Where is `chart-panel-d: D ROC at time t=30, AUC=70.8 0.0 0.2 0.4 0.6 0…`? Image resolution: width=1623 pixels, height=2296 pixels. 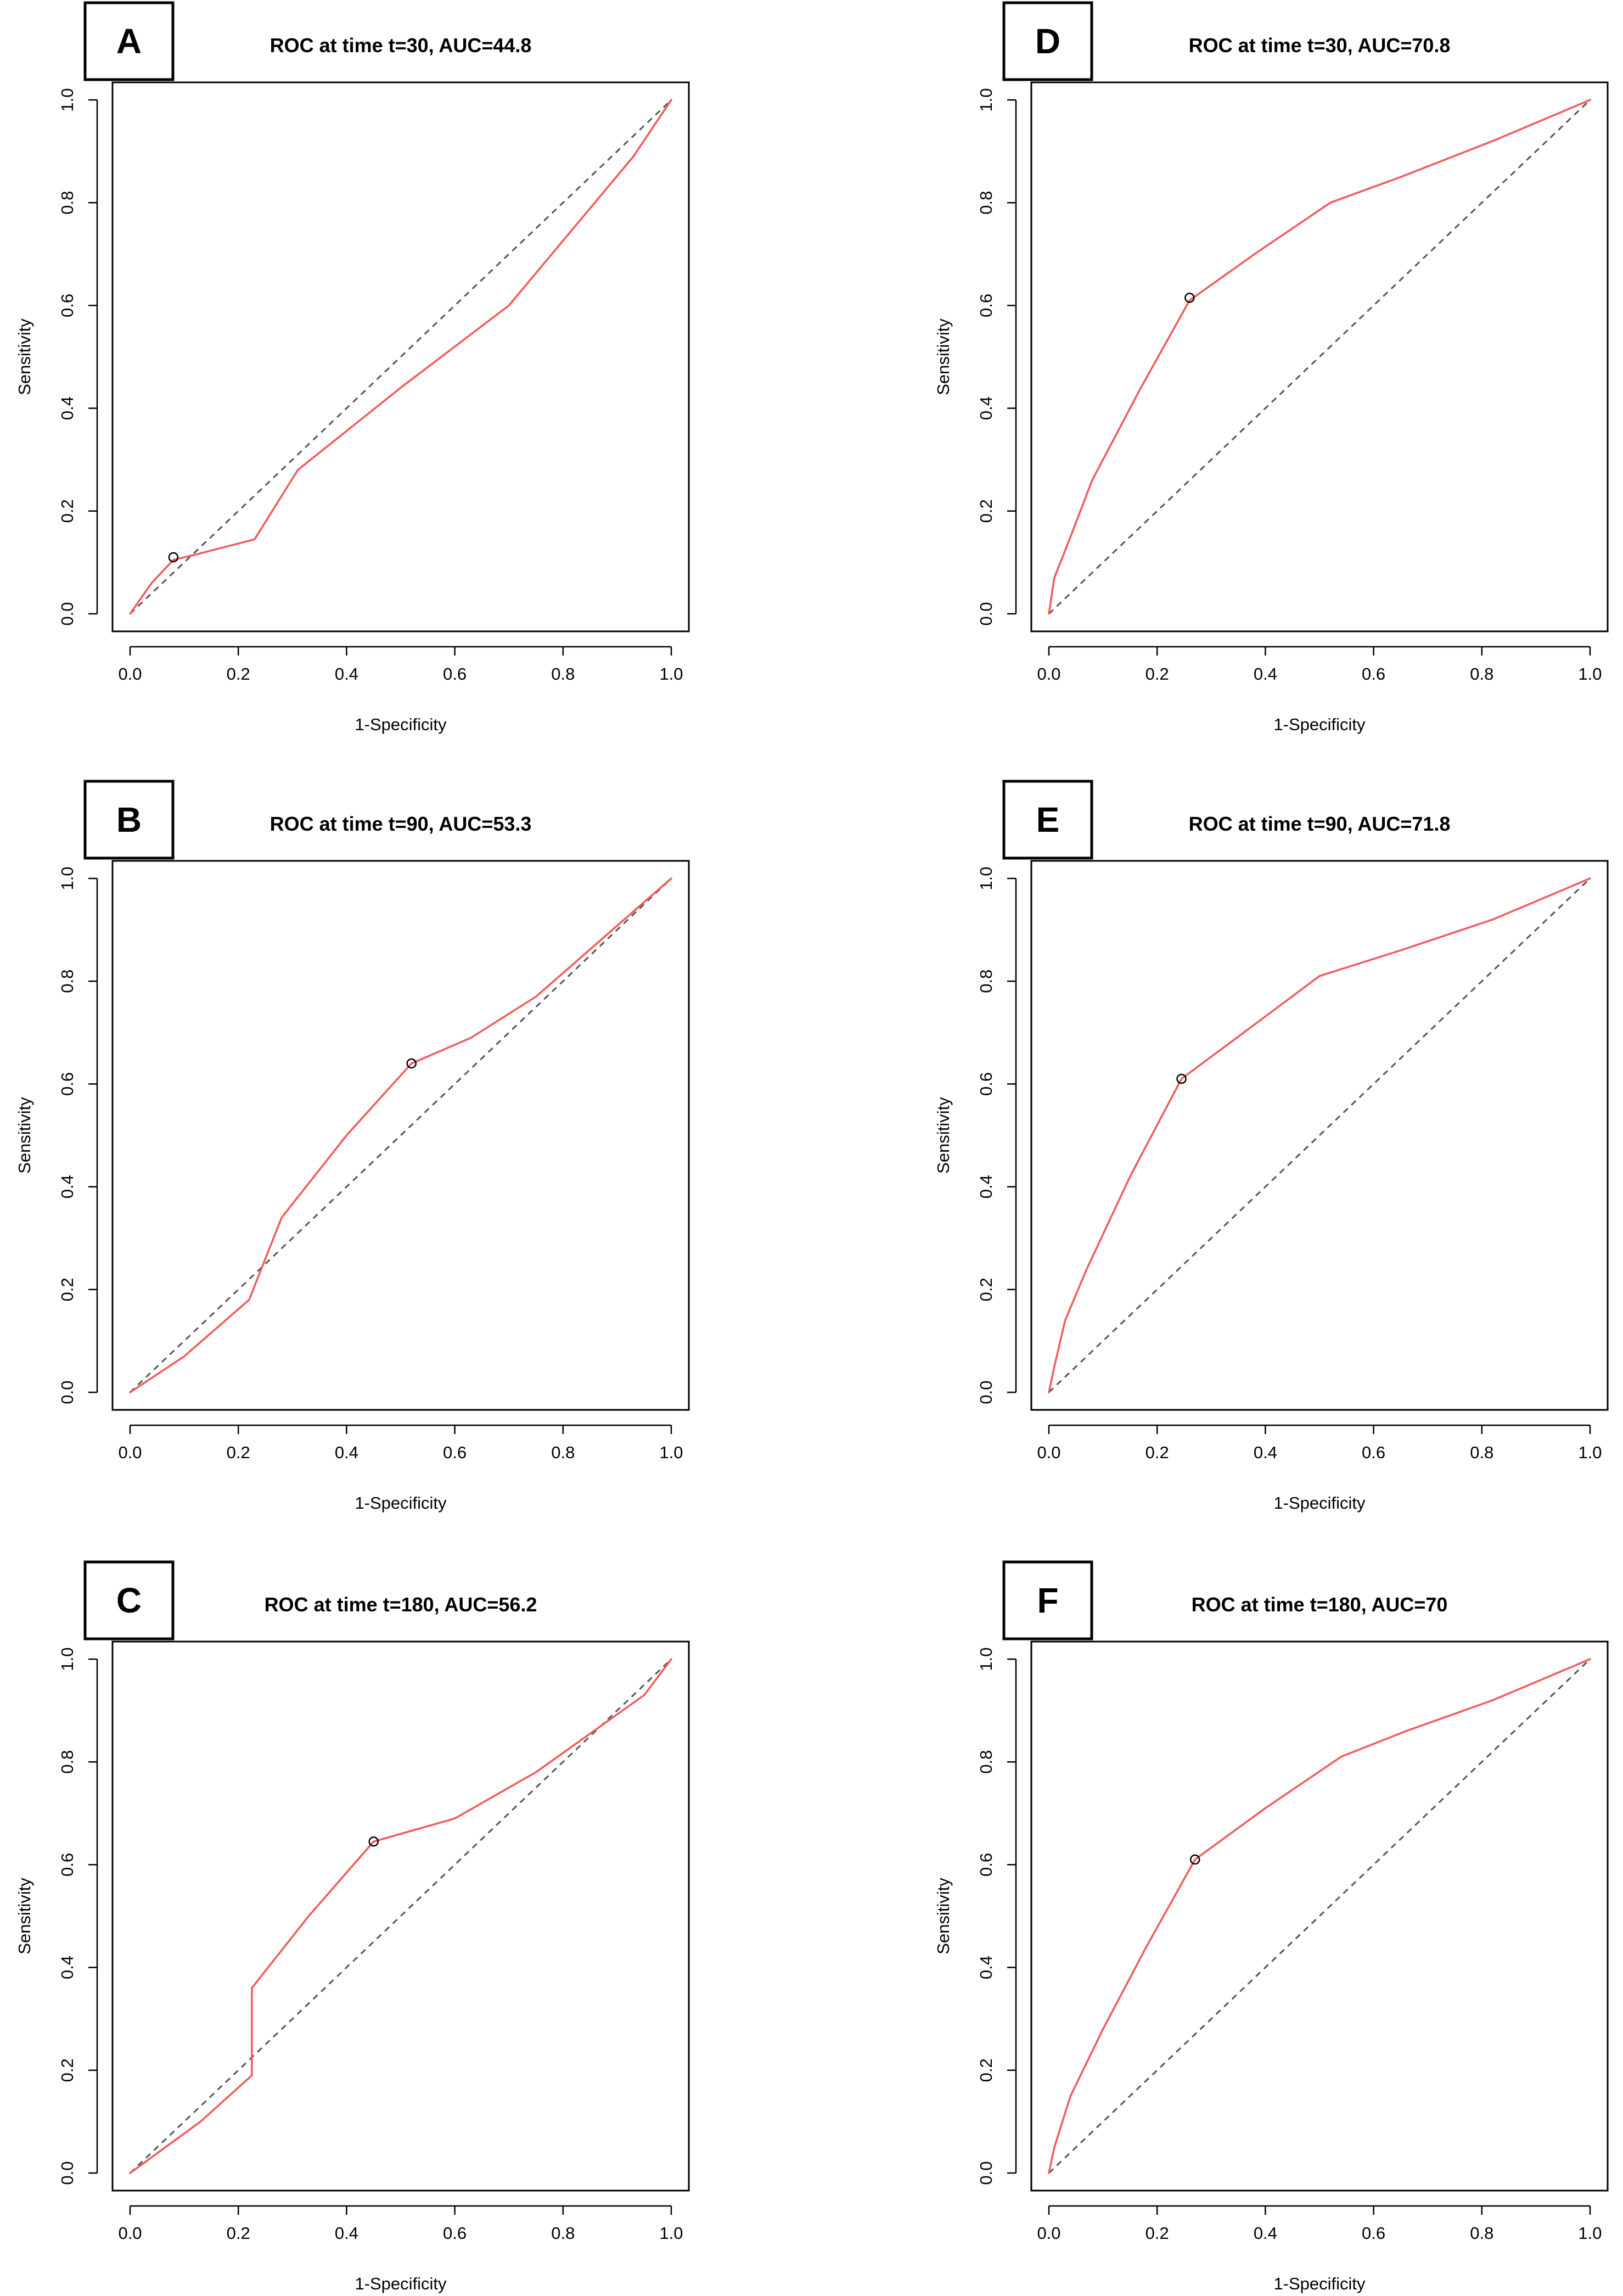
chart-panel-d: D ROC at time t=30, AUC=70.8 0.0 0.2 0.4 0.6 0… is located at coordinates (1271, 368).